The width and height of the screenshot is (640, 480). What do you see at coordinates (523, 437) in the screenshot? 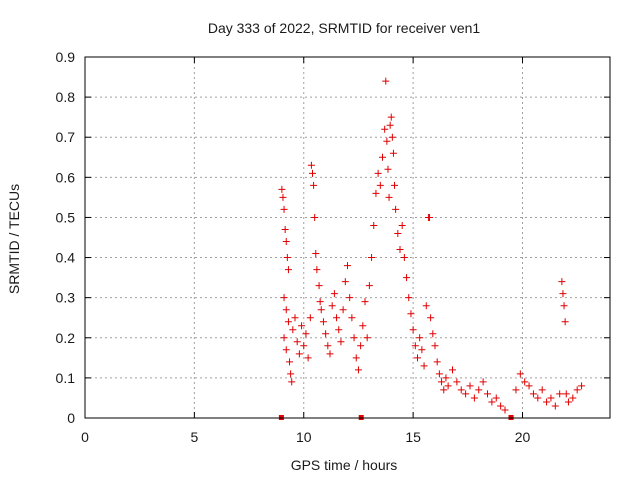
I see `x-tick-label: 20` at bounding box center [523, 437].